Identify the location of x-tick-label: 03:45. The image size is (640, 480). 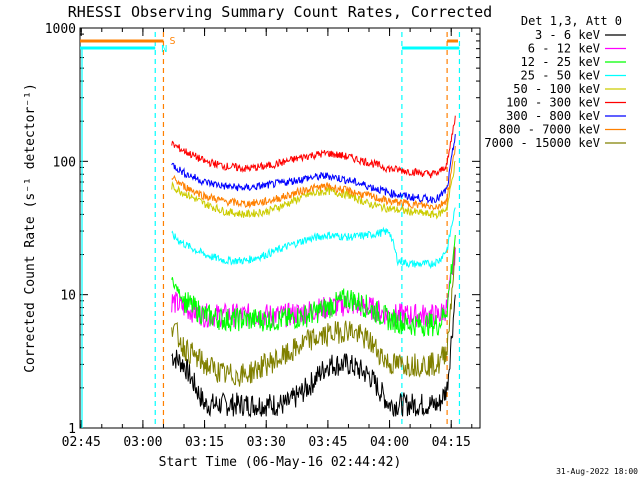
(327, 442).